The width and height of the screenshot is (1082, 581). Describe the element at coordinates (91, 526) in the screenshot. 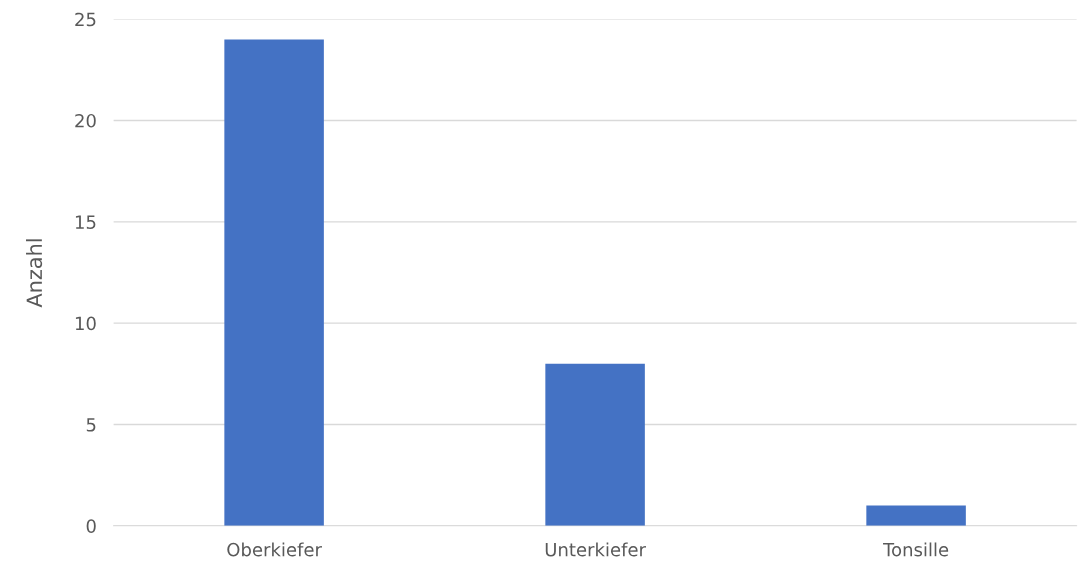

I see `y-tick-label: 0` at that location.